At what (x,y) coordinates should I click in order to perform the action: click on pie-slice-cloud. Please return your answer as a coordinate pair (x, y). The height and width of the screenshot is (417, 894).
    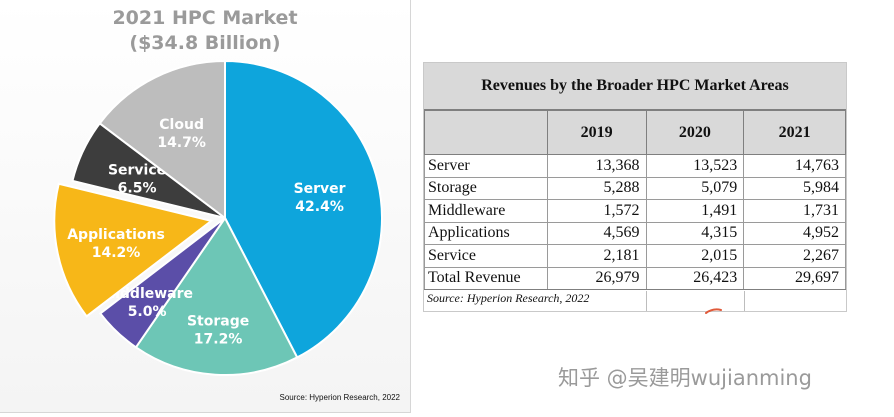
    Looking at the image, I should click on (162, 140).